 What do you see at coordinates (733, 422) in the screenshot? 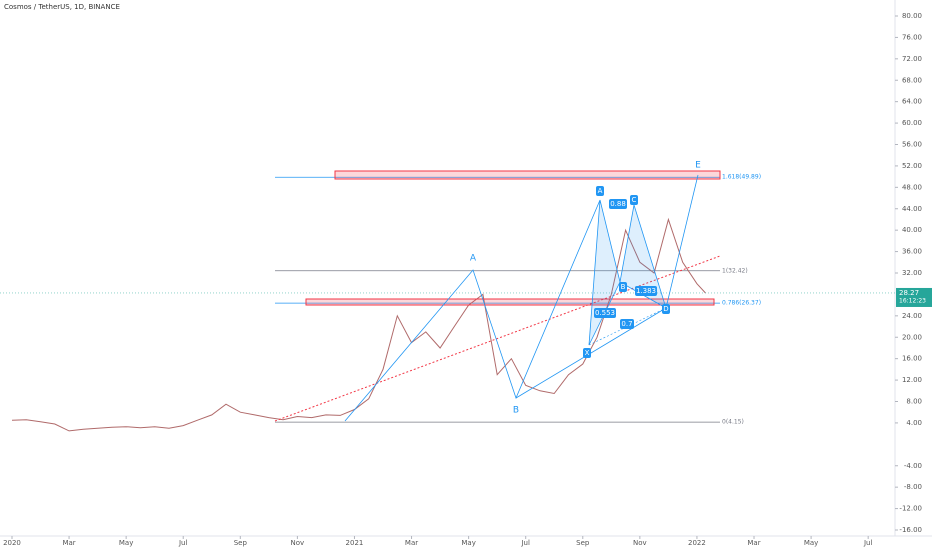
I see `fib-label: 0(4.15)` at bounding box center [733, 422].